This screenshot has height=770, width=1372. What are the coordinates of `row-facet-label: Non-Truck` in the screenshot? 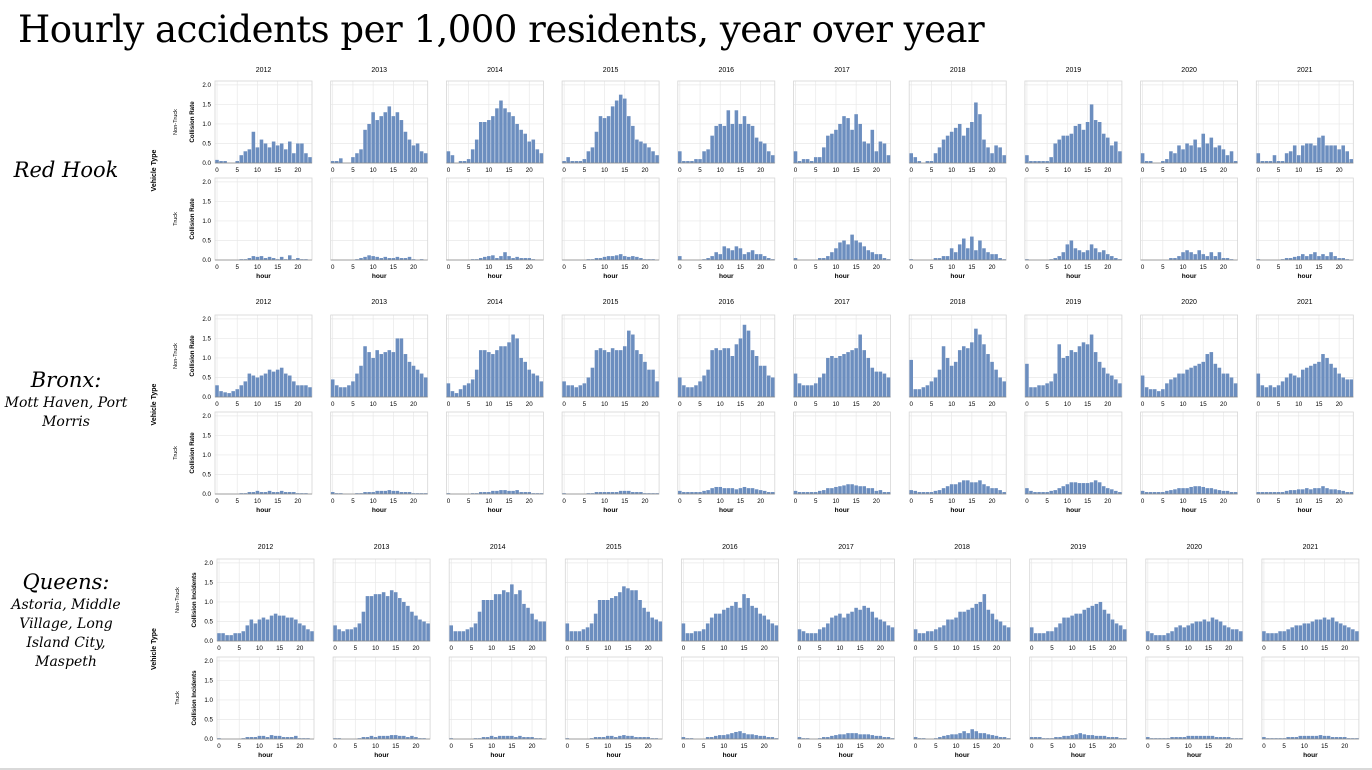 It's located at (176, 356).